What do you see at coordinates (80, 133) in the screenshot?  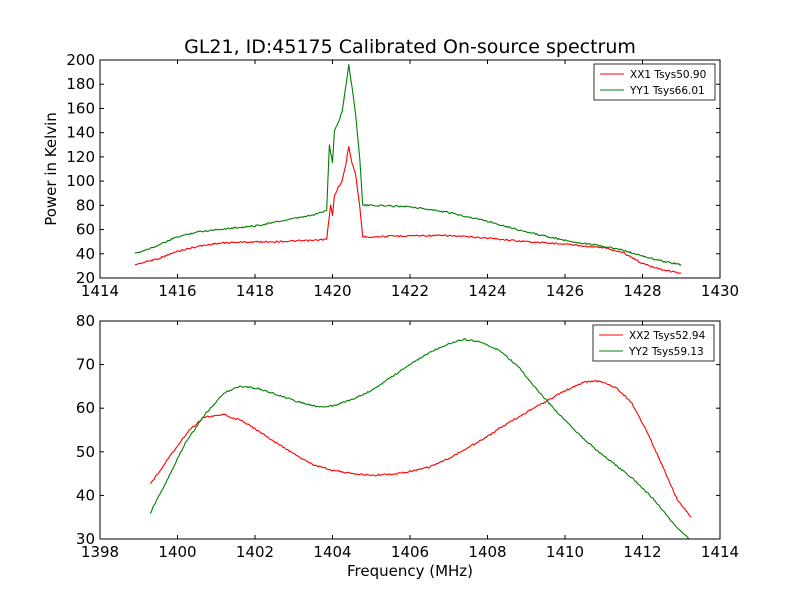 I see `y-tick-label: 140` at bounding box center [80, 133].